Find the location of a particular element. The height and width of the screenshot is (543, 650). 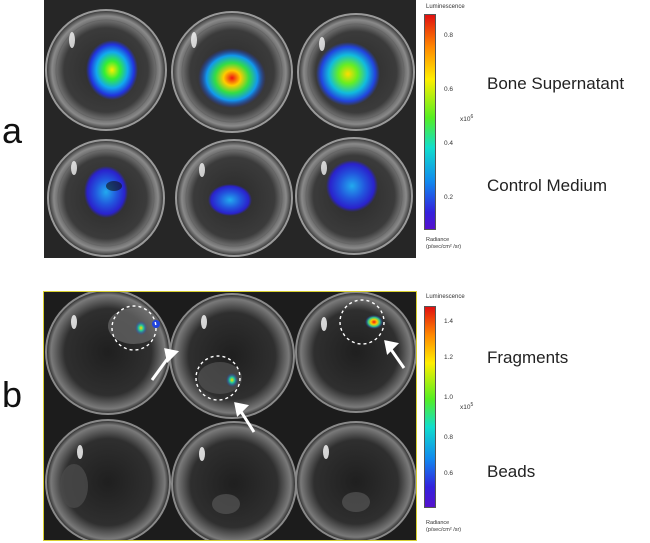

panel-b-dashed-circles is located at coordinates (248, 350).